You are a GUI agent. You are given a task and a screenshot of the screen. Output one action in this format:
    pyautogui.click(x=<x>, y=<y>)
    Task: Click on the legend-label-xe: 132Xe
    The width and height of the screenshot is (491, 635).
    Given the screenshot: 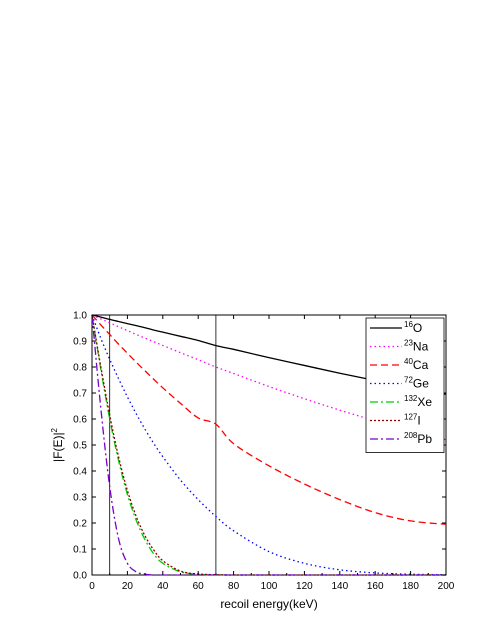 What is the action you would take?
    pyautogui.click(x=418, y=401)
    